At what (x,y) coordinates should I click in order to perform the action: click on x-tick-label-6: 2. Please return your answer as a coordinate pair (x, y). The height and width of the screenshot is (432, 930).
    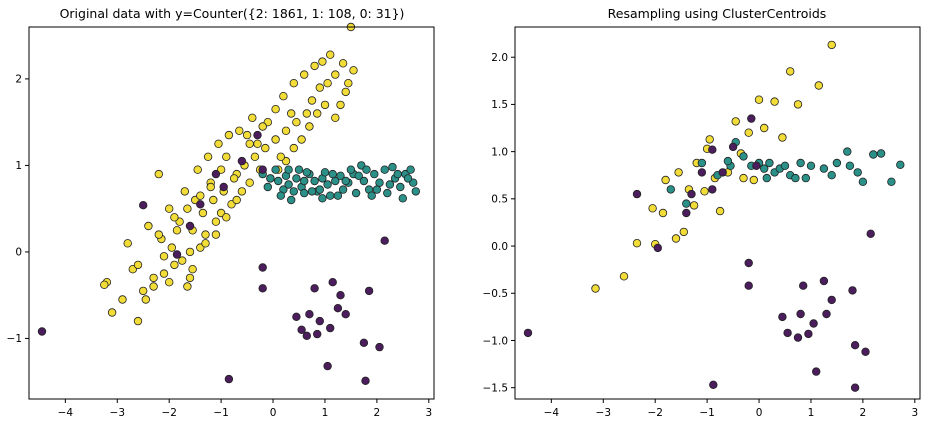
    Looking at the image, I should click on (863, 413).